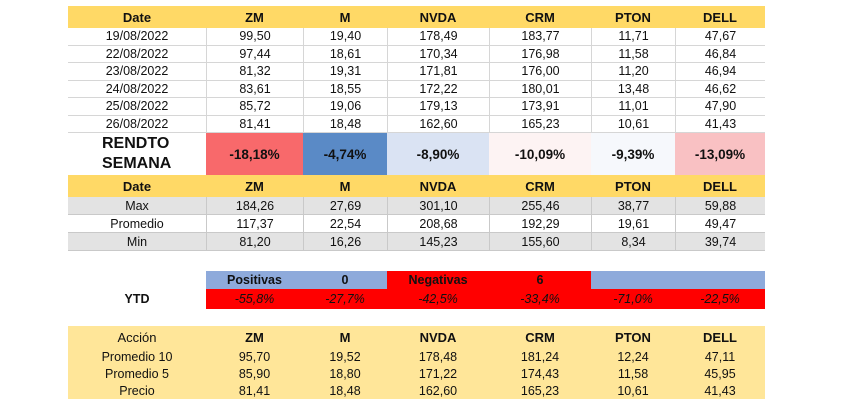 The height and width of the screenshot is (408, 850). What do you see at coordinates (633, 390) in the screenshot?
I see `averages-cell: 10,61` at bounding box center [633, 390].